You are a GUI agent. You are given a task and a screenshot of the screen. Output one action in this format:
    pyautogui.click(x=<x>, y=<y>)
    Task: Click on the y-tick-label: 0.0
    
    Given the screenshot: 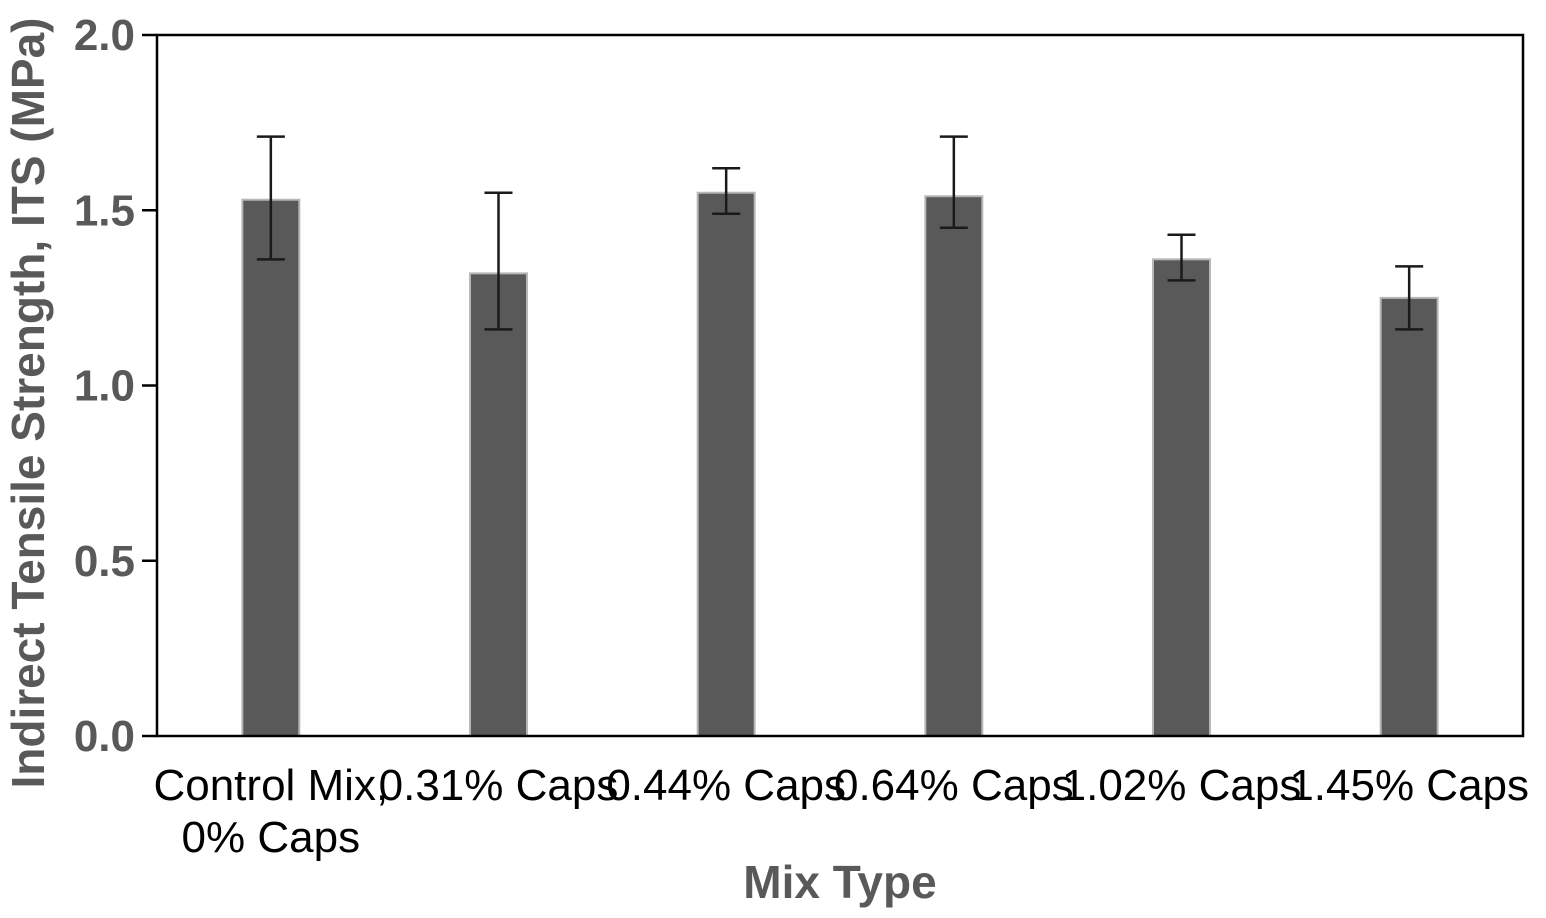 What is the action you would take?
    pyautogui.click(x=104, y=736)
    